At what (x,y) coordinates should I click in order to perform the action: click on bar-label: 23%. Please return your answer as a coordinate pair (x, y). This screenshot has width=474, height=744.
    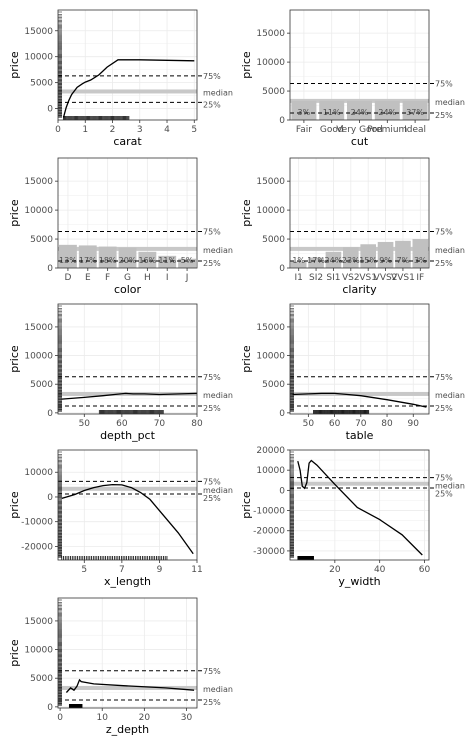
    Looking at the image, I should click on (351, 260).